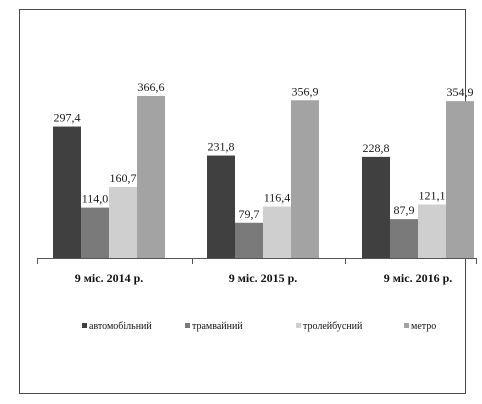  What do you see at coordinates (333, 326) in the screenshot?
I see `legend-label: тролейбусний` at bounding box center [333, 326].